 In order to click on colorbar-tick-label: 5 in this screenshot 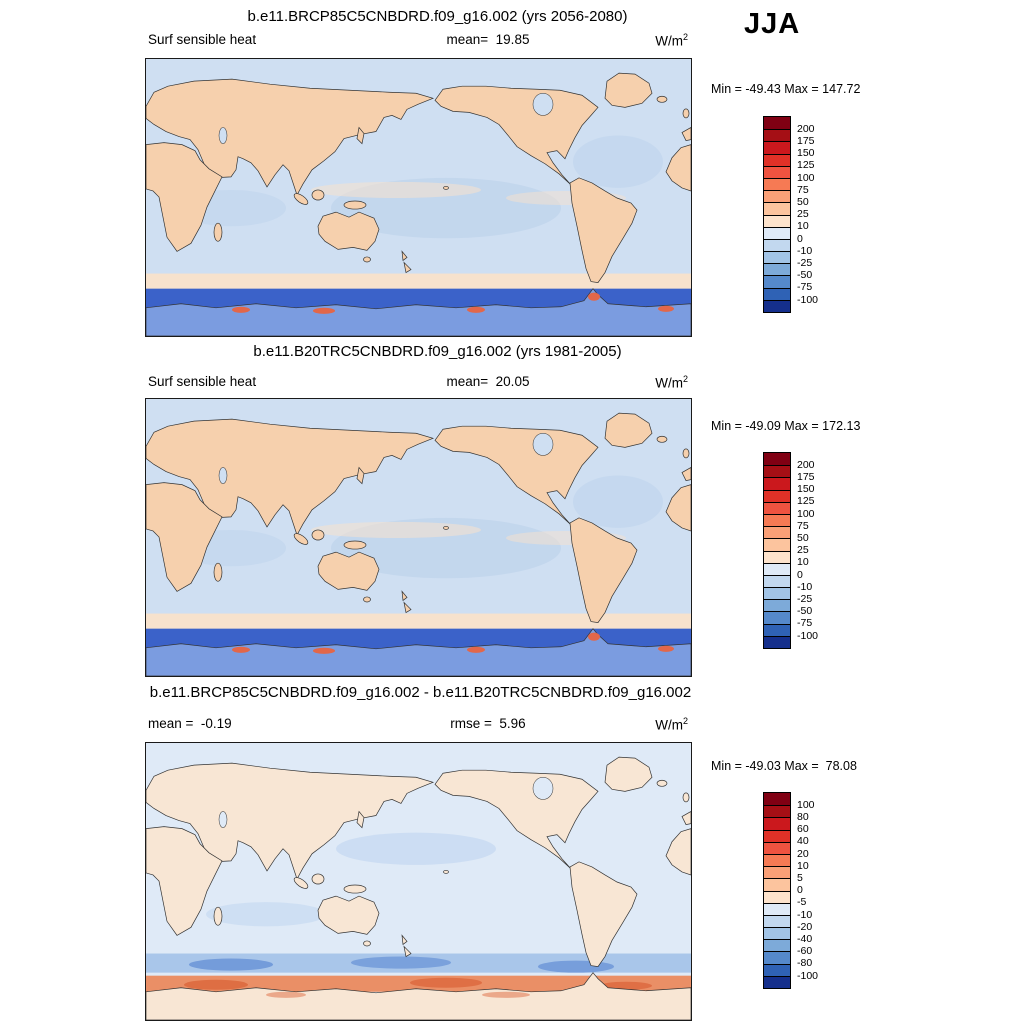, I will do `click(800, 877)`.